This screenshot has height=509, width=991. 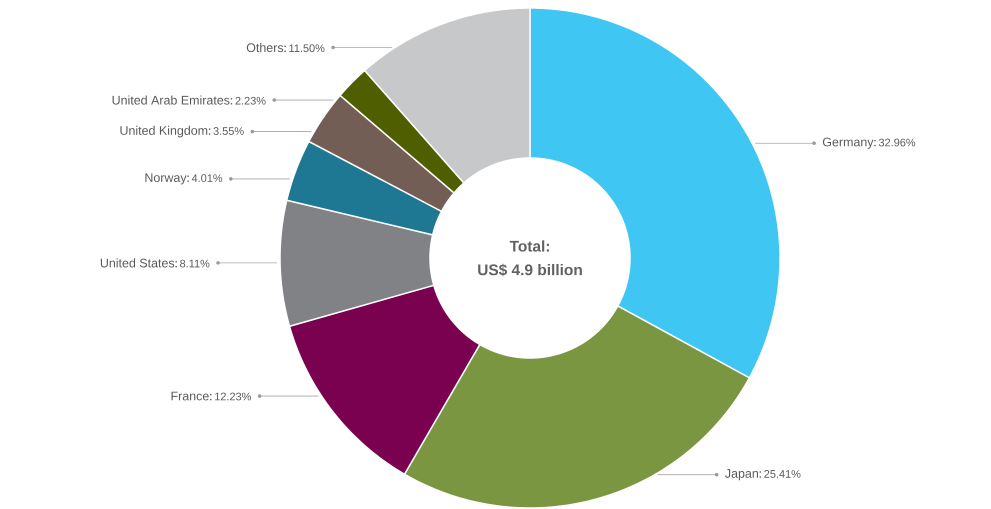 I want to click on data-label: 12.23%, so click(x=233, y=396).